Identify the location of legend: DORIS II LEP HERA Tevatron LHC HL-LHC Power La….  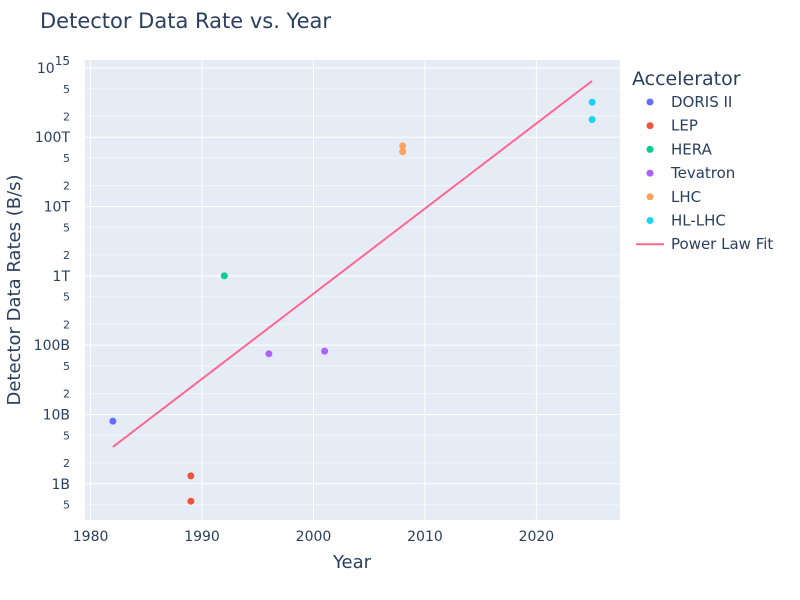
(704, 173).